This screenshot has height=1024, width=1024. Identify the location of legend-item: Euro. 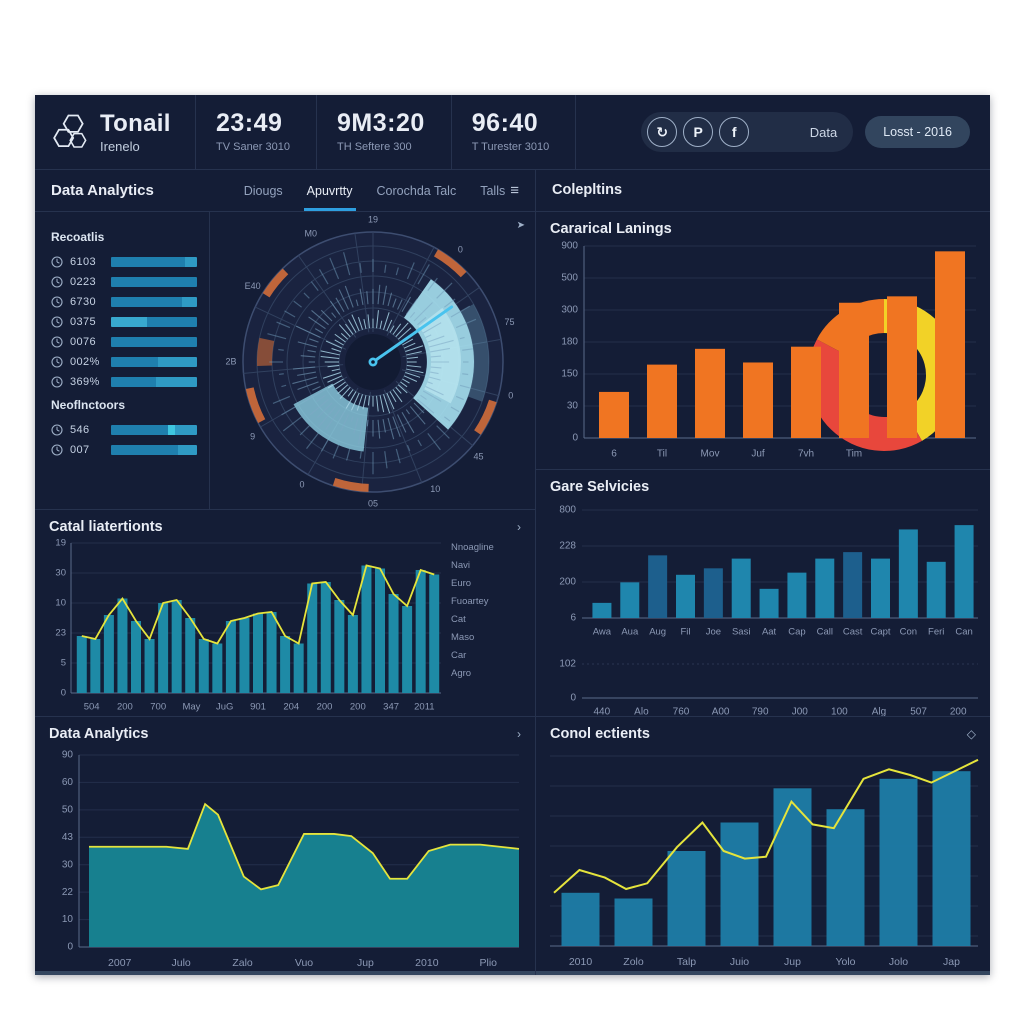
(461, 583).